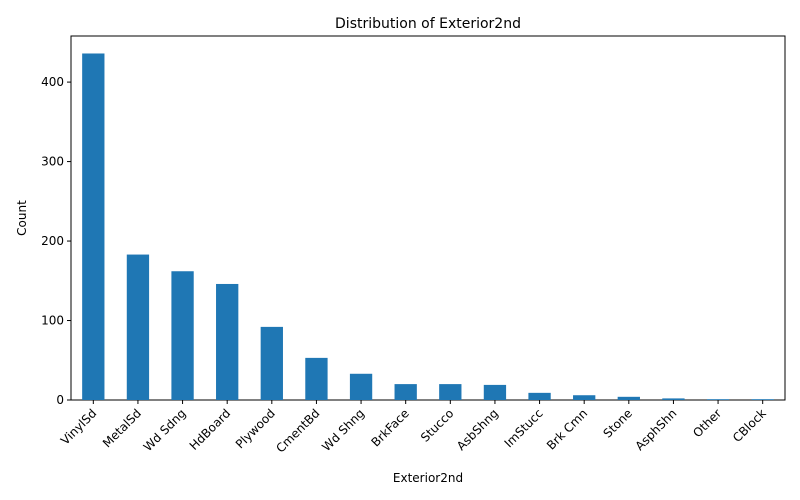  What do you see at coordinates (450, 392) in the screenshot?
I see `bar-stucco` at bounding box center [450, 392].